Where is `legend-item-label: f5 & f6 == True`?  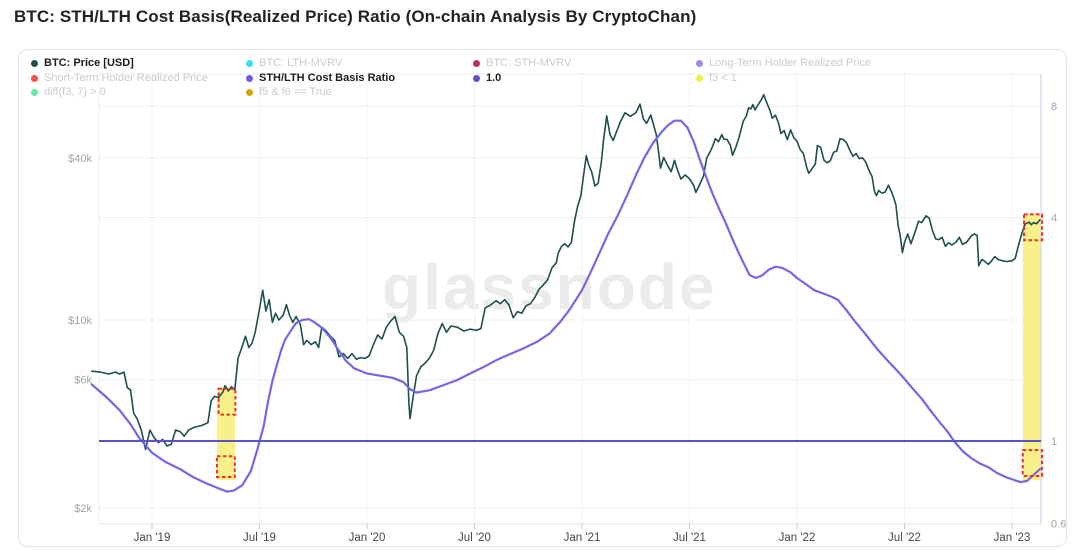 legend-item-label: f5 & f6 == True is located at coordinates (295, 92).